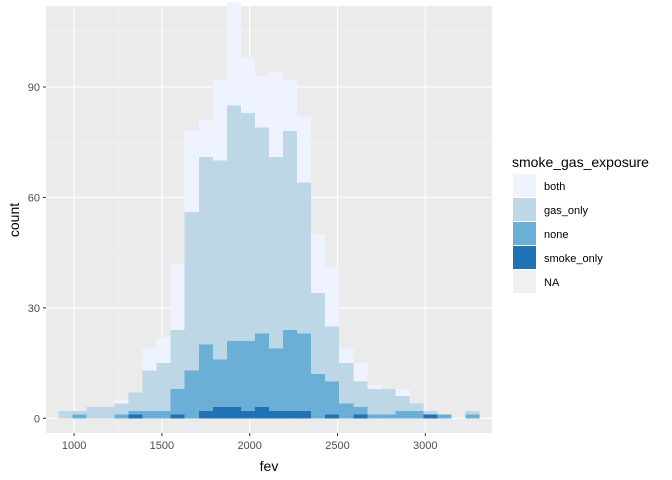 The image size is (672, 480). Describe the element at coordinates (249, 446) in the screenshot. I see `x-tick-label: 2000` at that location.